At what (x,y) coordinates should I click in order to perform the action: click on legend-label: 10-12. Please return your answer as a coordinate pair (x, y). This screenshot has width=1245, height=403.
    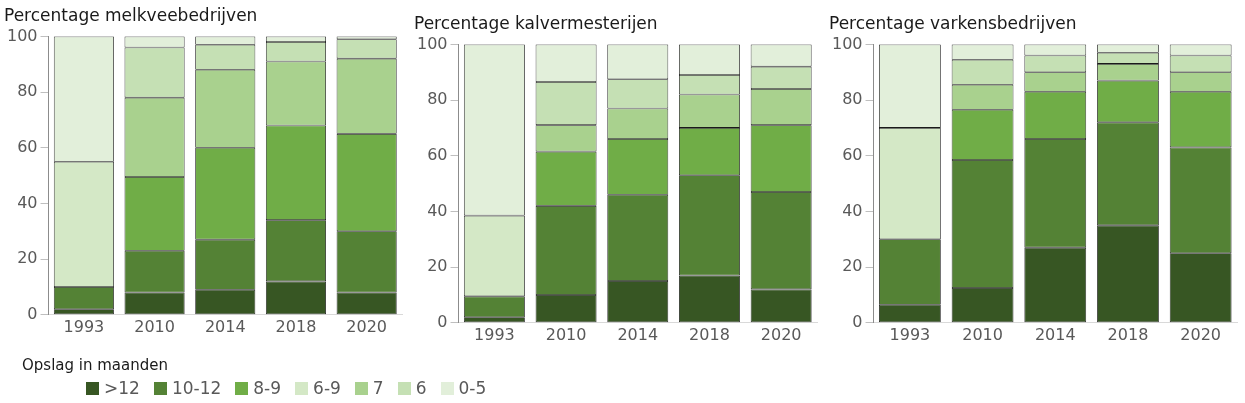
    Looking at the image, I should click on (196, 388).